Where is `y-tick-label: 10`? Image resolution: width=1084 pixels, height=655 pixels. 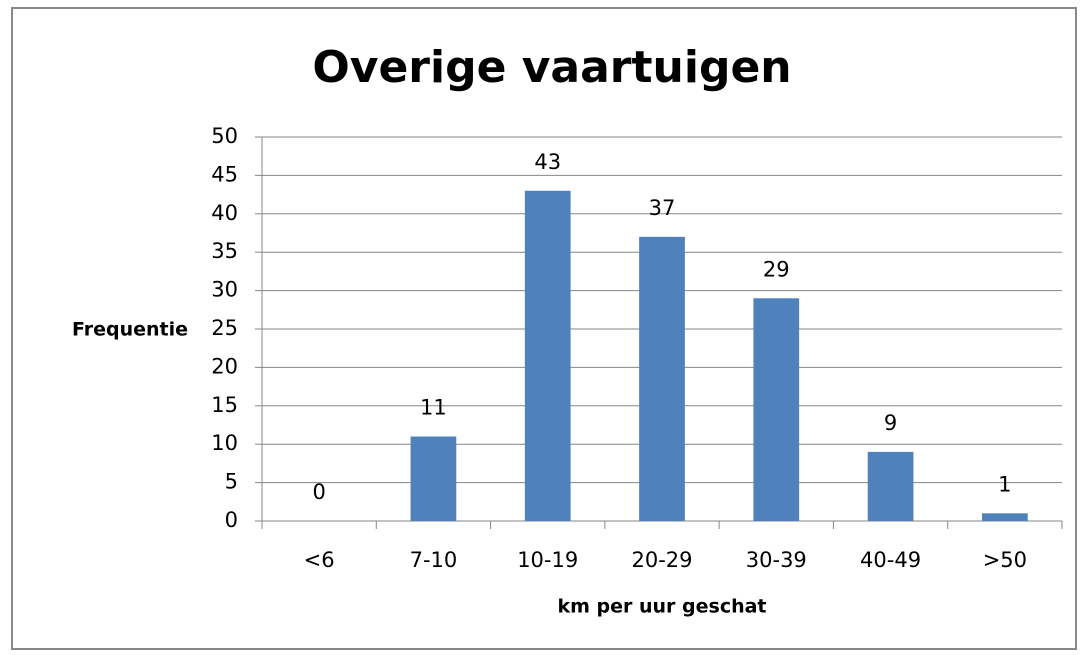 y-tick-label: 10 is located at coordinates (224, 443).